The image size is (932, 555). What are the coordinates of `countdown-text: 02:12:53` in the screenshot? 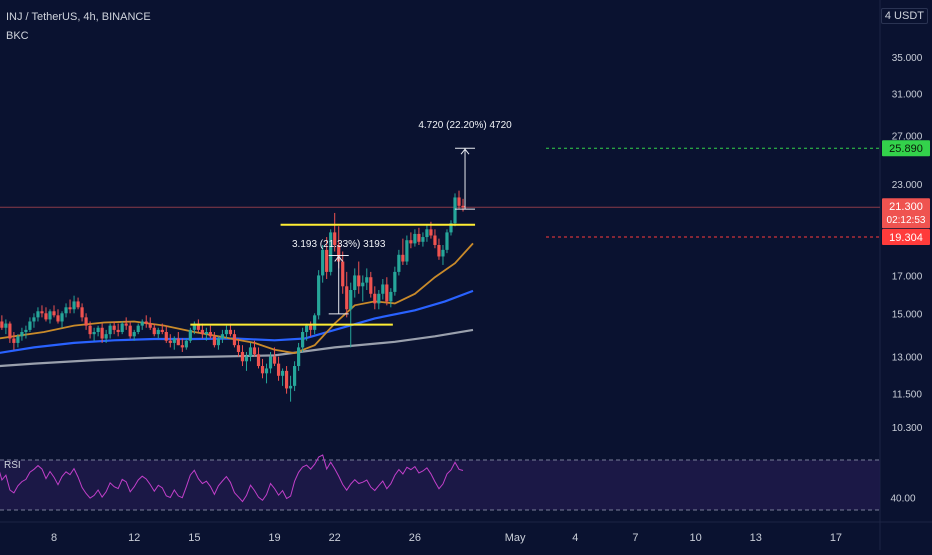 It's located at (906, 220).